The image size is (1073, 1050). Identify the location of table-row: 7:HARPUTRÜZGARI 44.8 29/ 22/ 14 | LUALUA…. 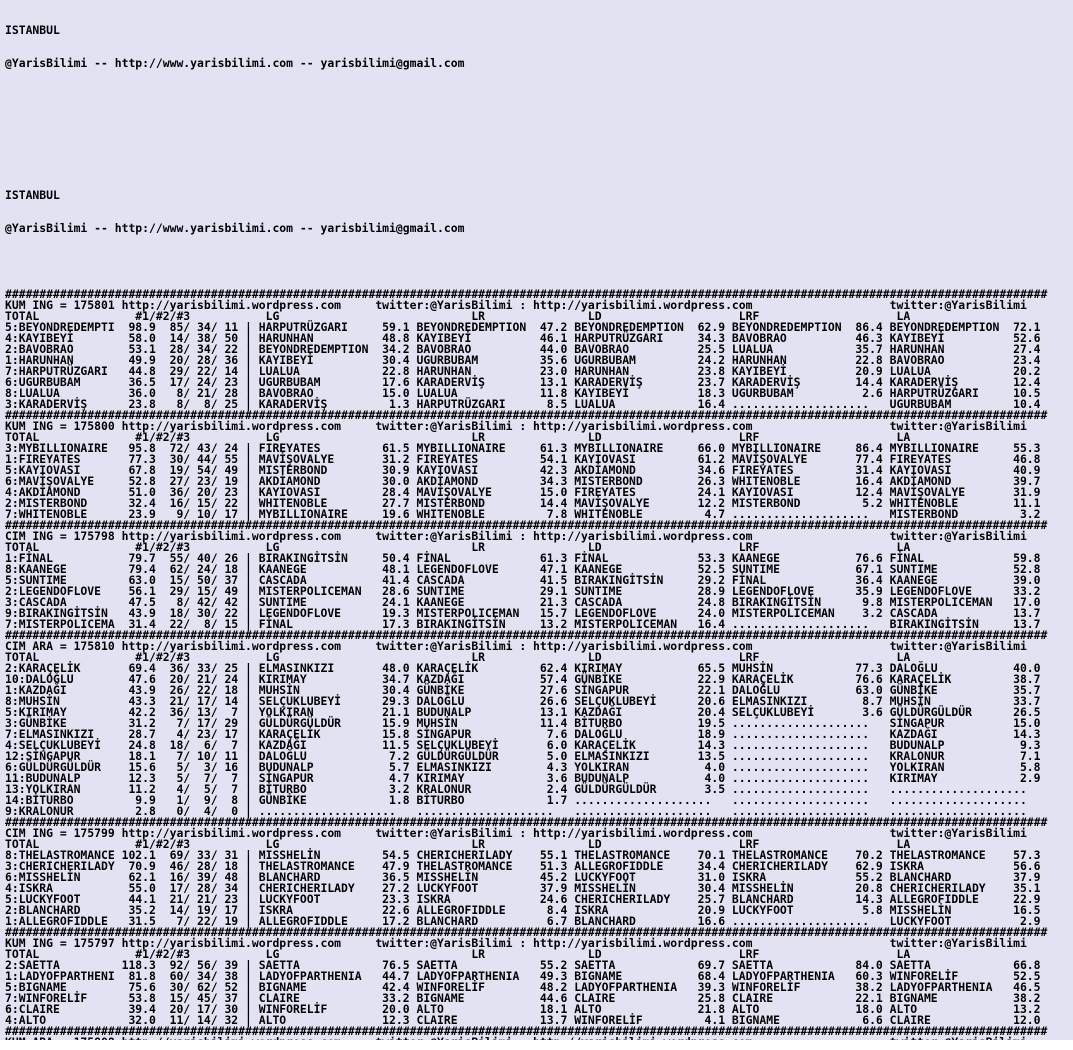
(526, 371).